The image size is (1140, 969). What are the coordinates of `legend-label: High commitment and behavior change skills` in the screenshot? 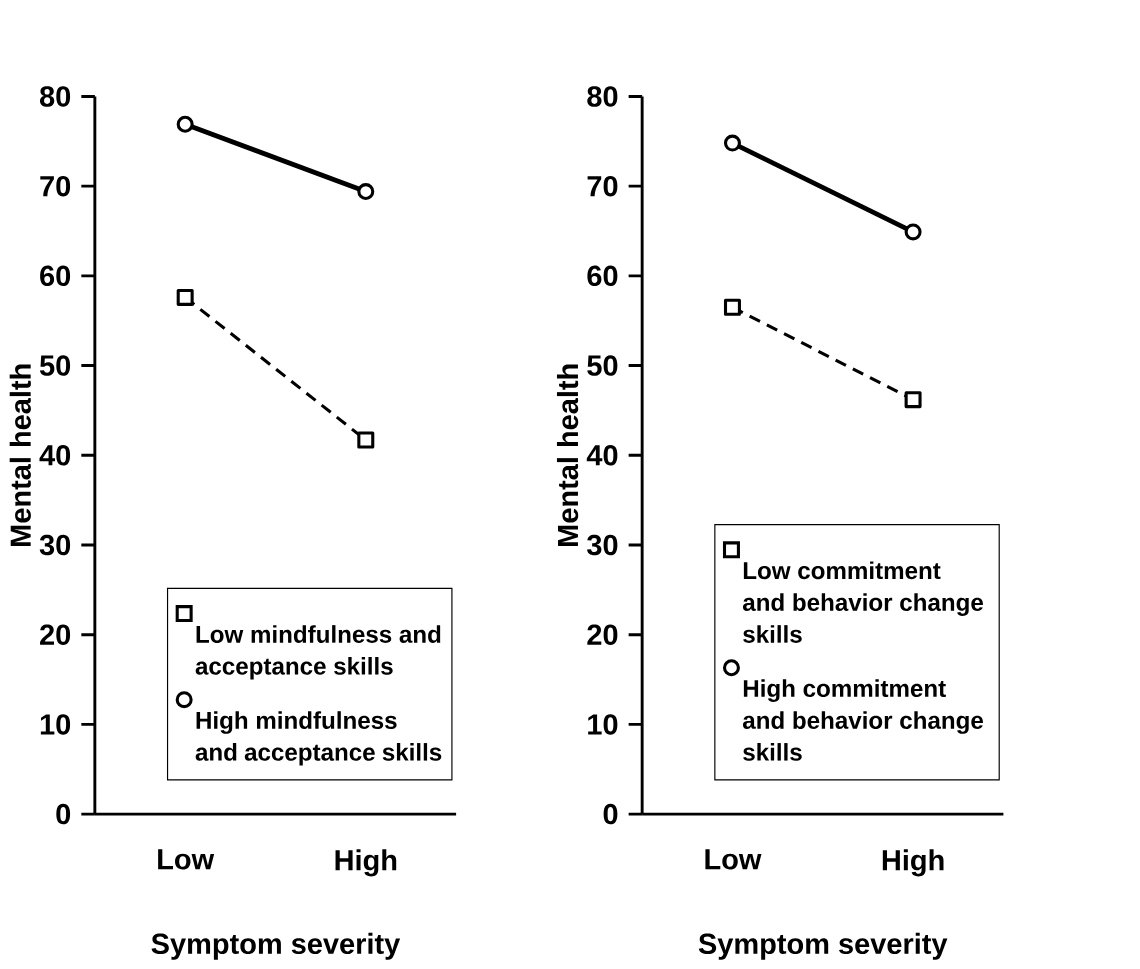 It's located at (862, 720).